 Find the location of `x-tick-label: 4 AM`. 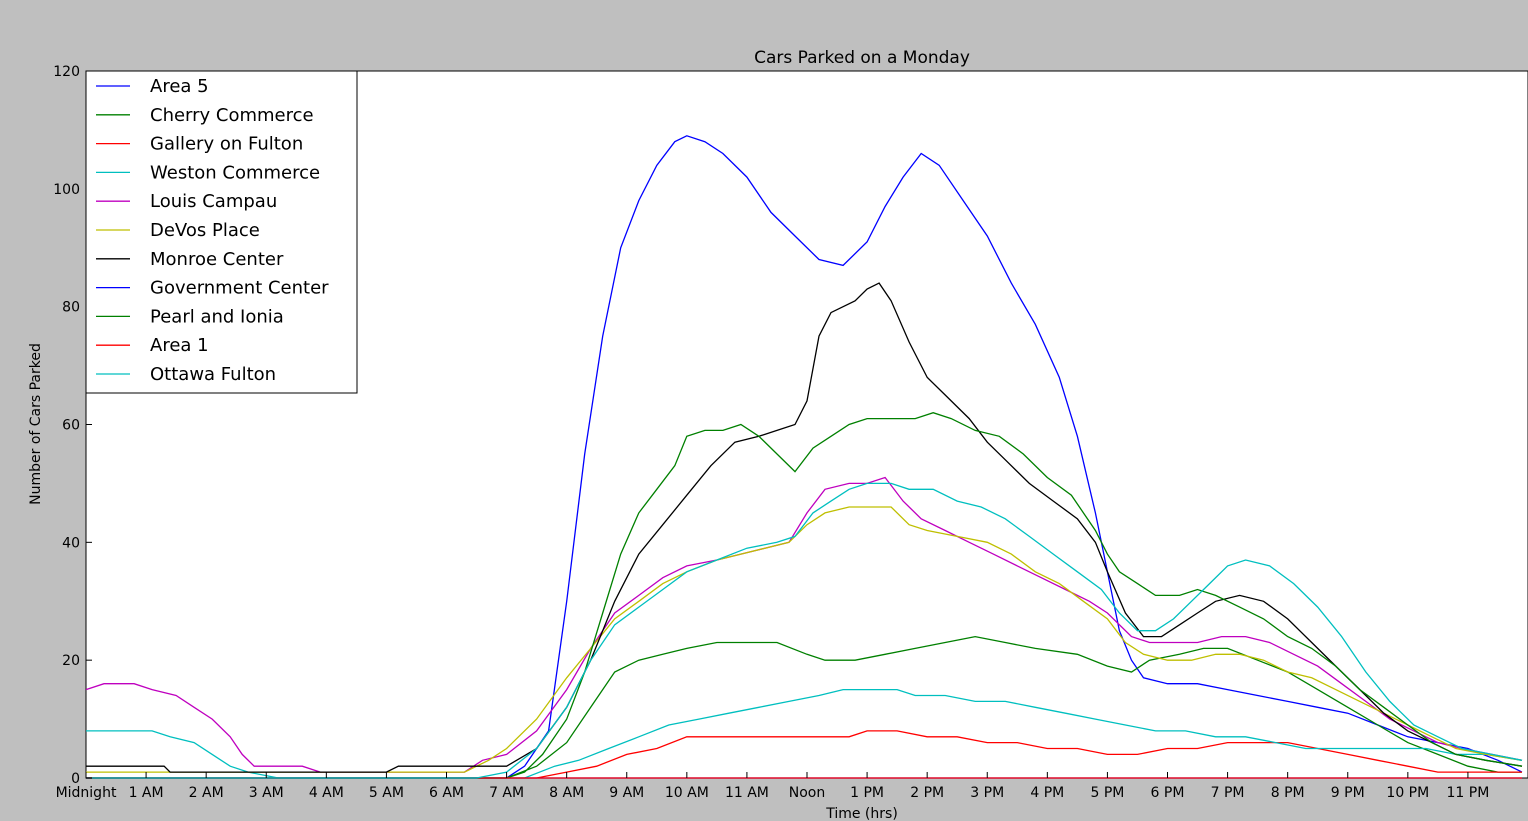

x-tick-label: 4 AM is located at coordinates (326, 793).